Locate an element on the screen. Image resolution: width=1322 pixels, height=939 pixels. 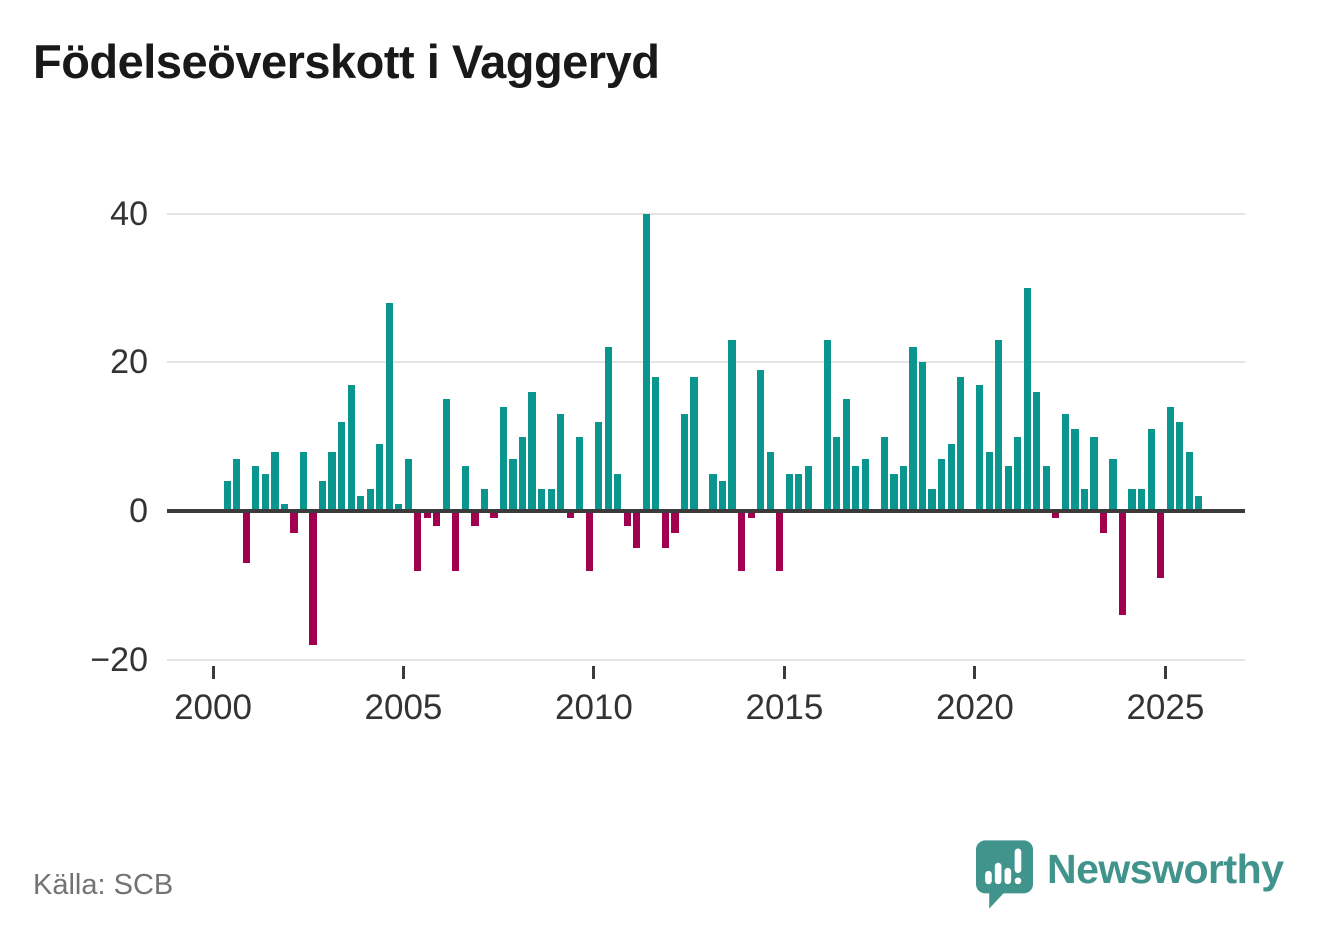
x-axis-tick-label: 2025 is located at coordinates (1165, 707).